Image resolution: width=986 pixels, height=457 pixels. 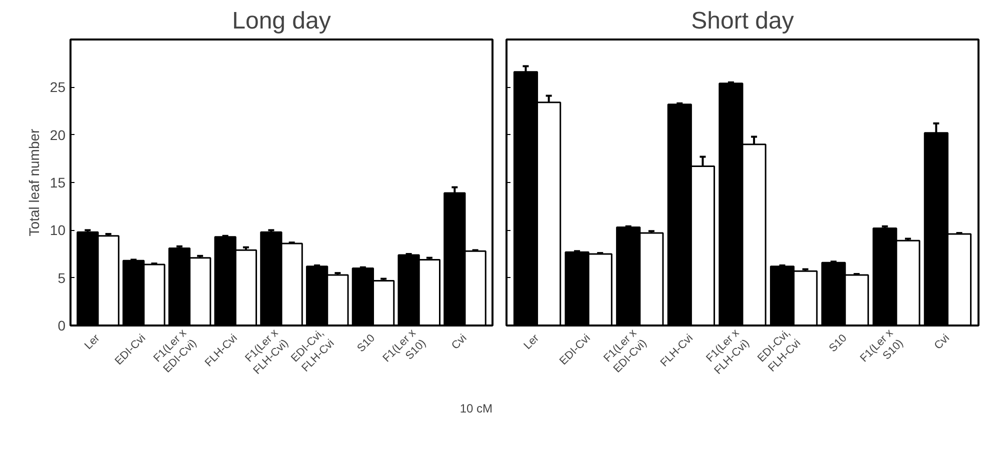 What do you see at coordinates (742, 21) in the screenshot?
I see `chart-title: Short day` at bounding box center [742, 21].